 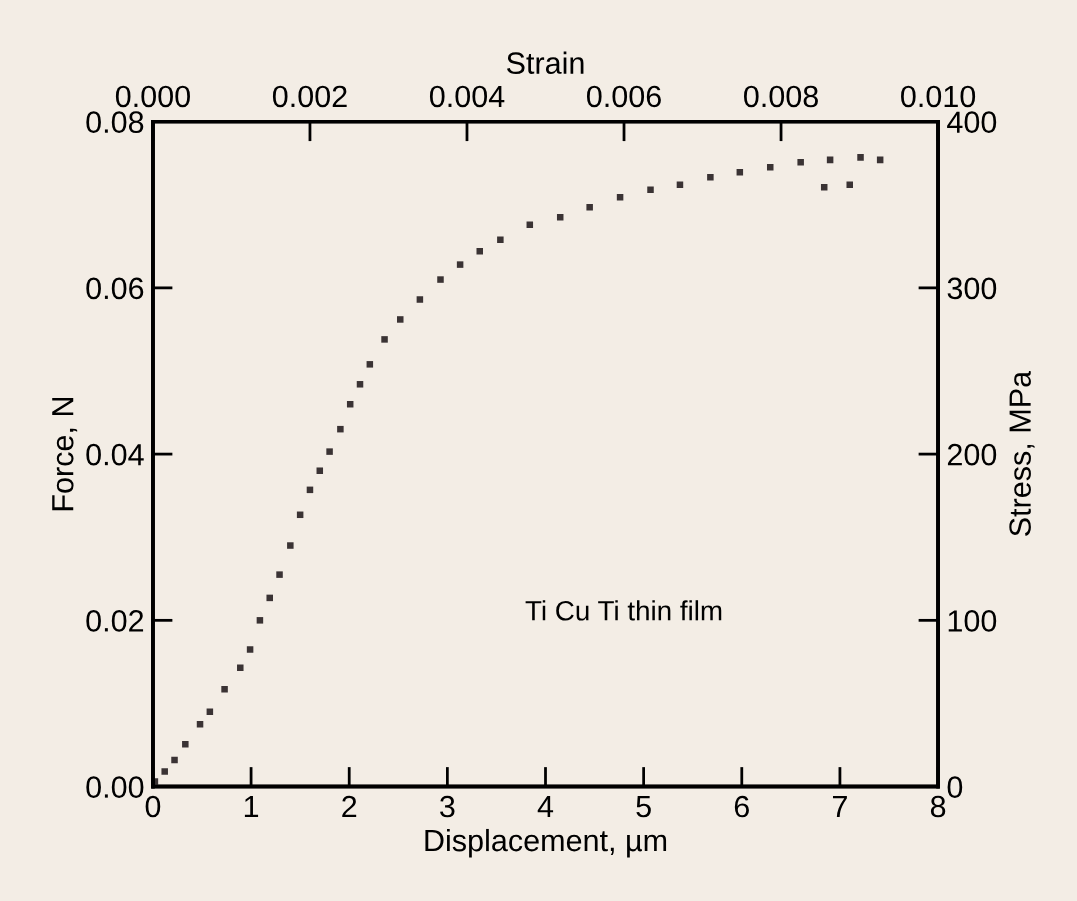 What do you see at coordinates (781, 96) in the screenshot?
I see `x2-tick-label: 0.008` at bounding box center [781, 96].